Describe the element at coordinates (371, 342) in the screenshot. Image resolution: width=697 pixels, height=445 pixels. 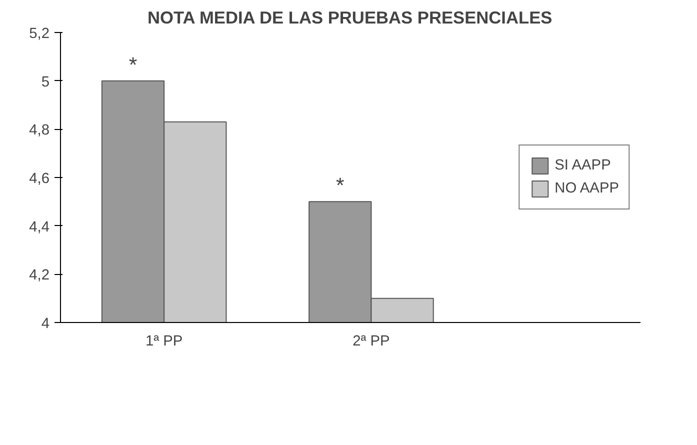
I see `x-tick-label: 2ª PP` at that location.